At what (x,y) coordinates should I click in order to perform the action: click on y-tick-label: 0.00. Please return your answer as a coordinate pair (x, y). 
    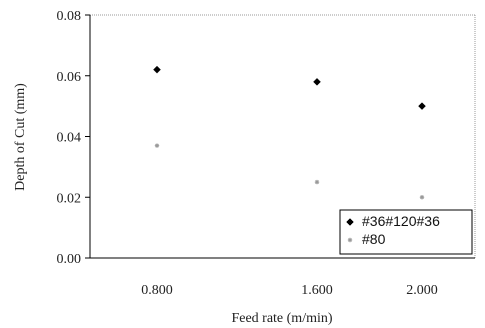
    Looking at the image, I should click on (69, 259).